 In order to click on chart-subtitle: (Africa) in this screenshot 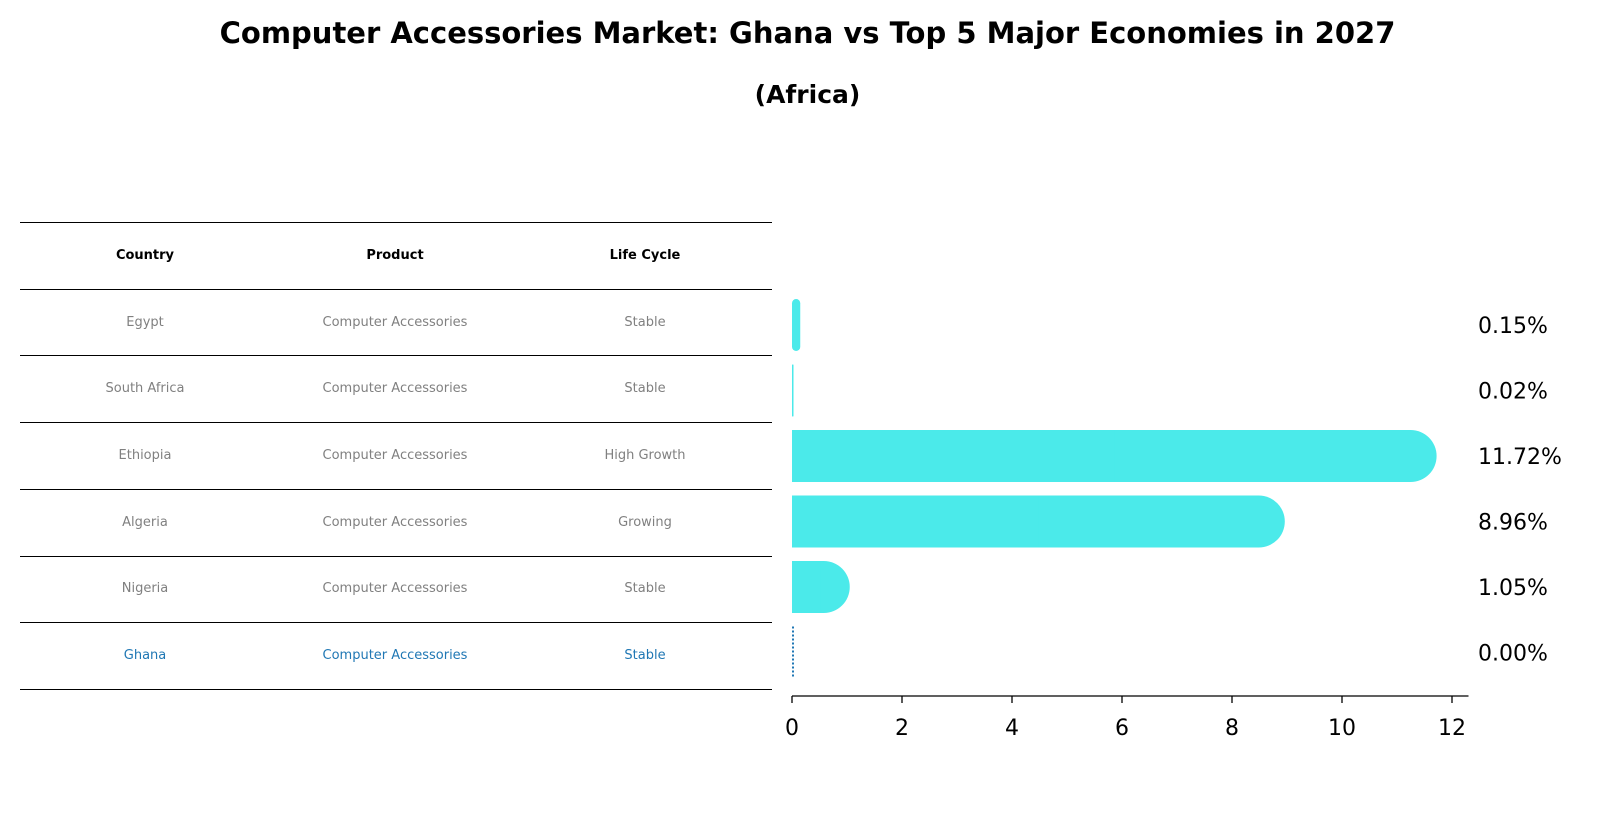, I will do `click(807, 94)`.